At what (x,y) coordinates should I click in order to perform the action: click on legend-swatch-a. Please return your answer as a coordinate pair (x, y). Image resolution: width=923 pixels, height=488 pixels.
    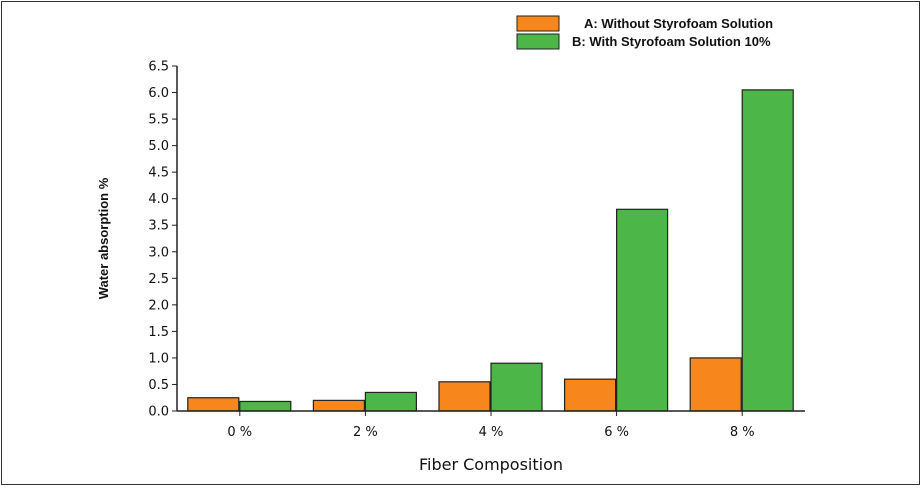
    Looking at the image, I should click on (538, 23).